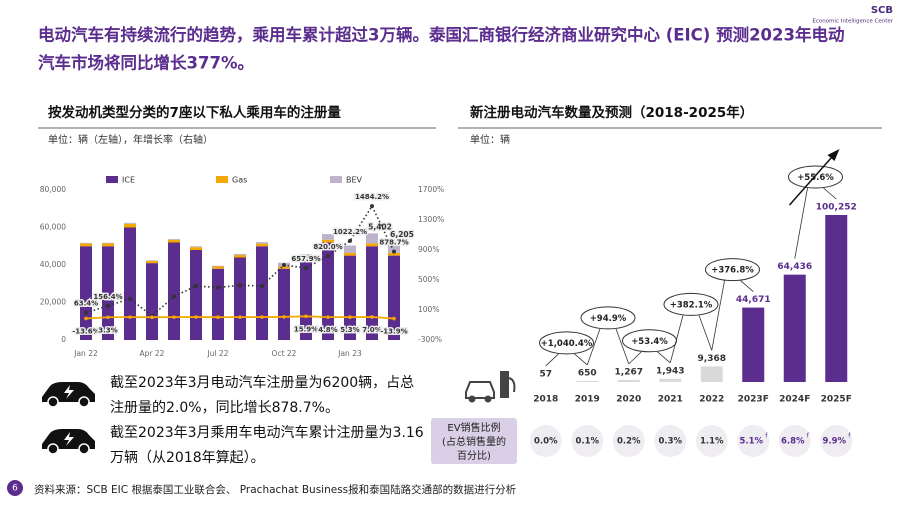 The height and width of the screenshot is (506, 903). What do you see at coordinates (15, 488) in the screenshot?
I see `page-badge` at bounding box center [15, 488].